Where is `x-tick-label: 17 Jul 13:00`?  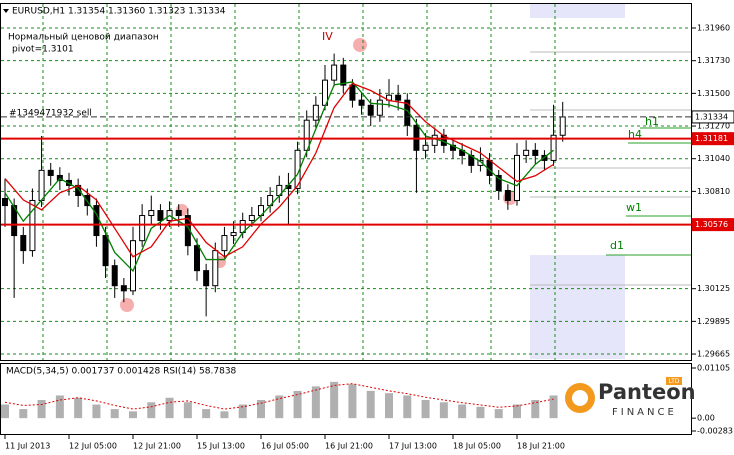 x-tick-label: 17 Jul 13:00 is located at coordinates (413, 446).